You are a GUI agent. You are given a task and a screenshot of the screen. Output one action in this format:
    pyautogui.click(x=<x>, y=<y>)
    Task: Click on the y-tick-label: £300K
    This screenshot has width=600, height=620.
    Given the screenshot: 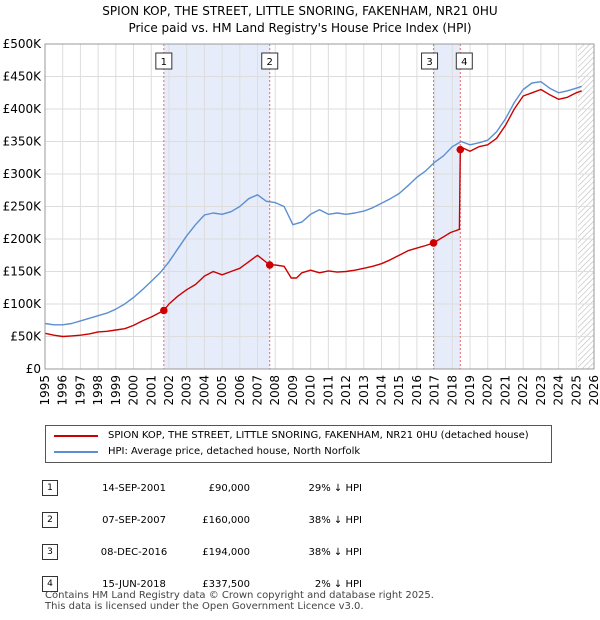 What is the action you would take?
    pyautogui.click(x=23, y=174)
    